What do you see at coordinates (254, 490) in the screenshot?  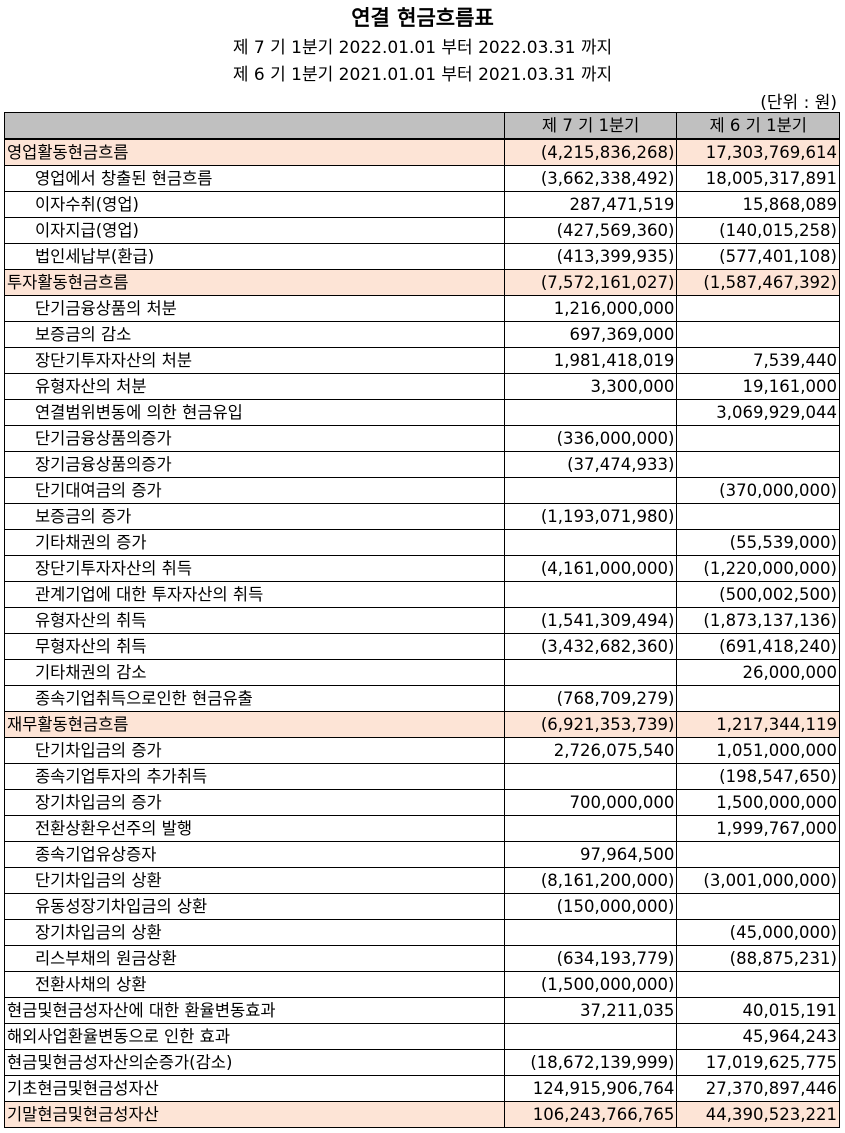 I see `row-label: 단기대여금의 증가` at bounding box center [254, 490].